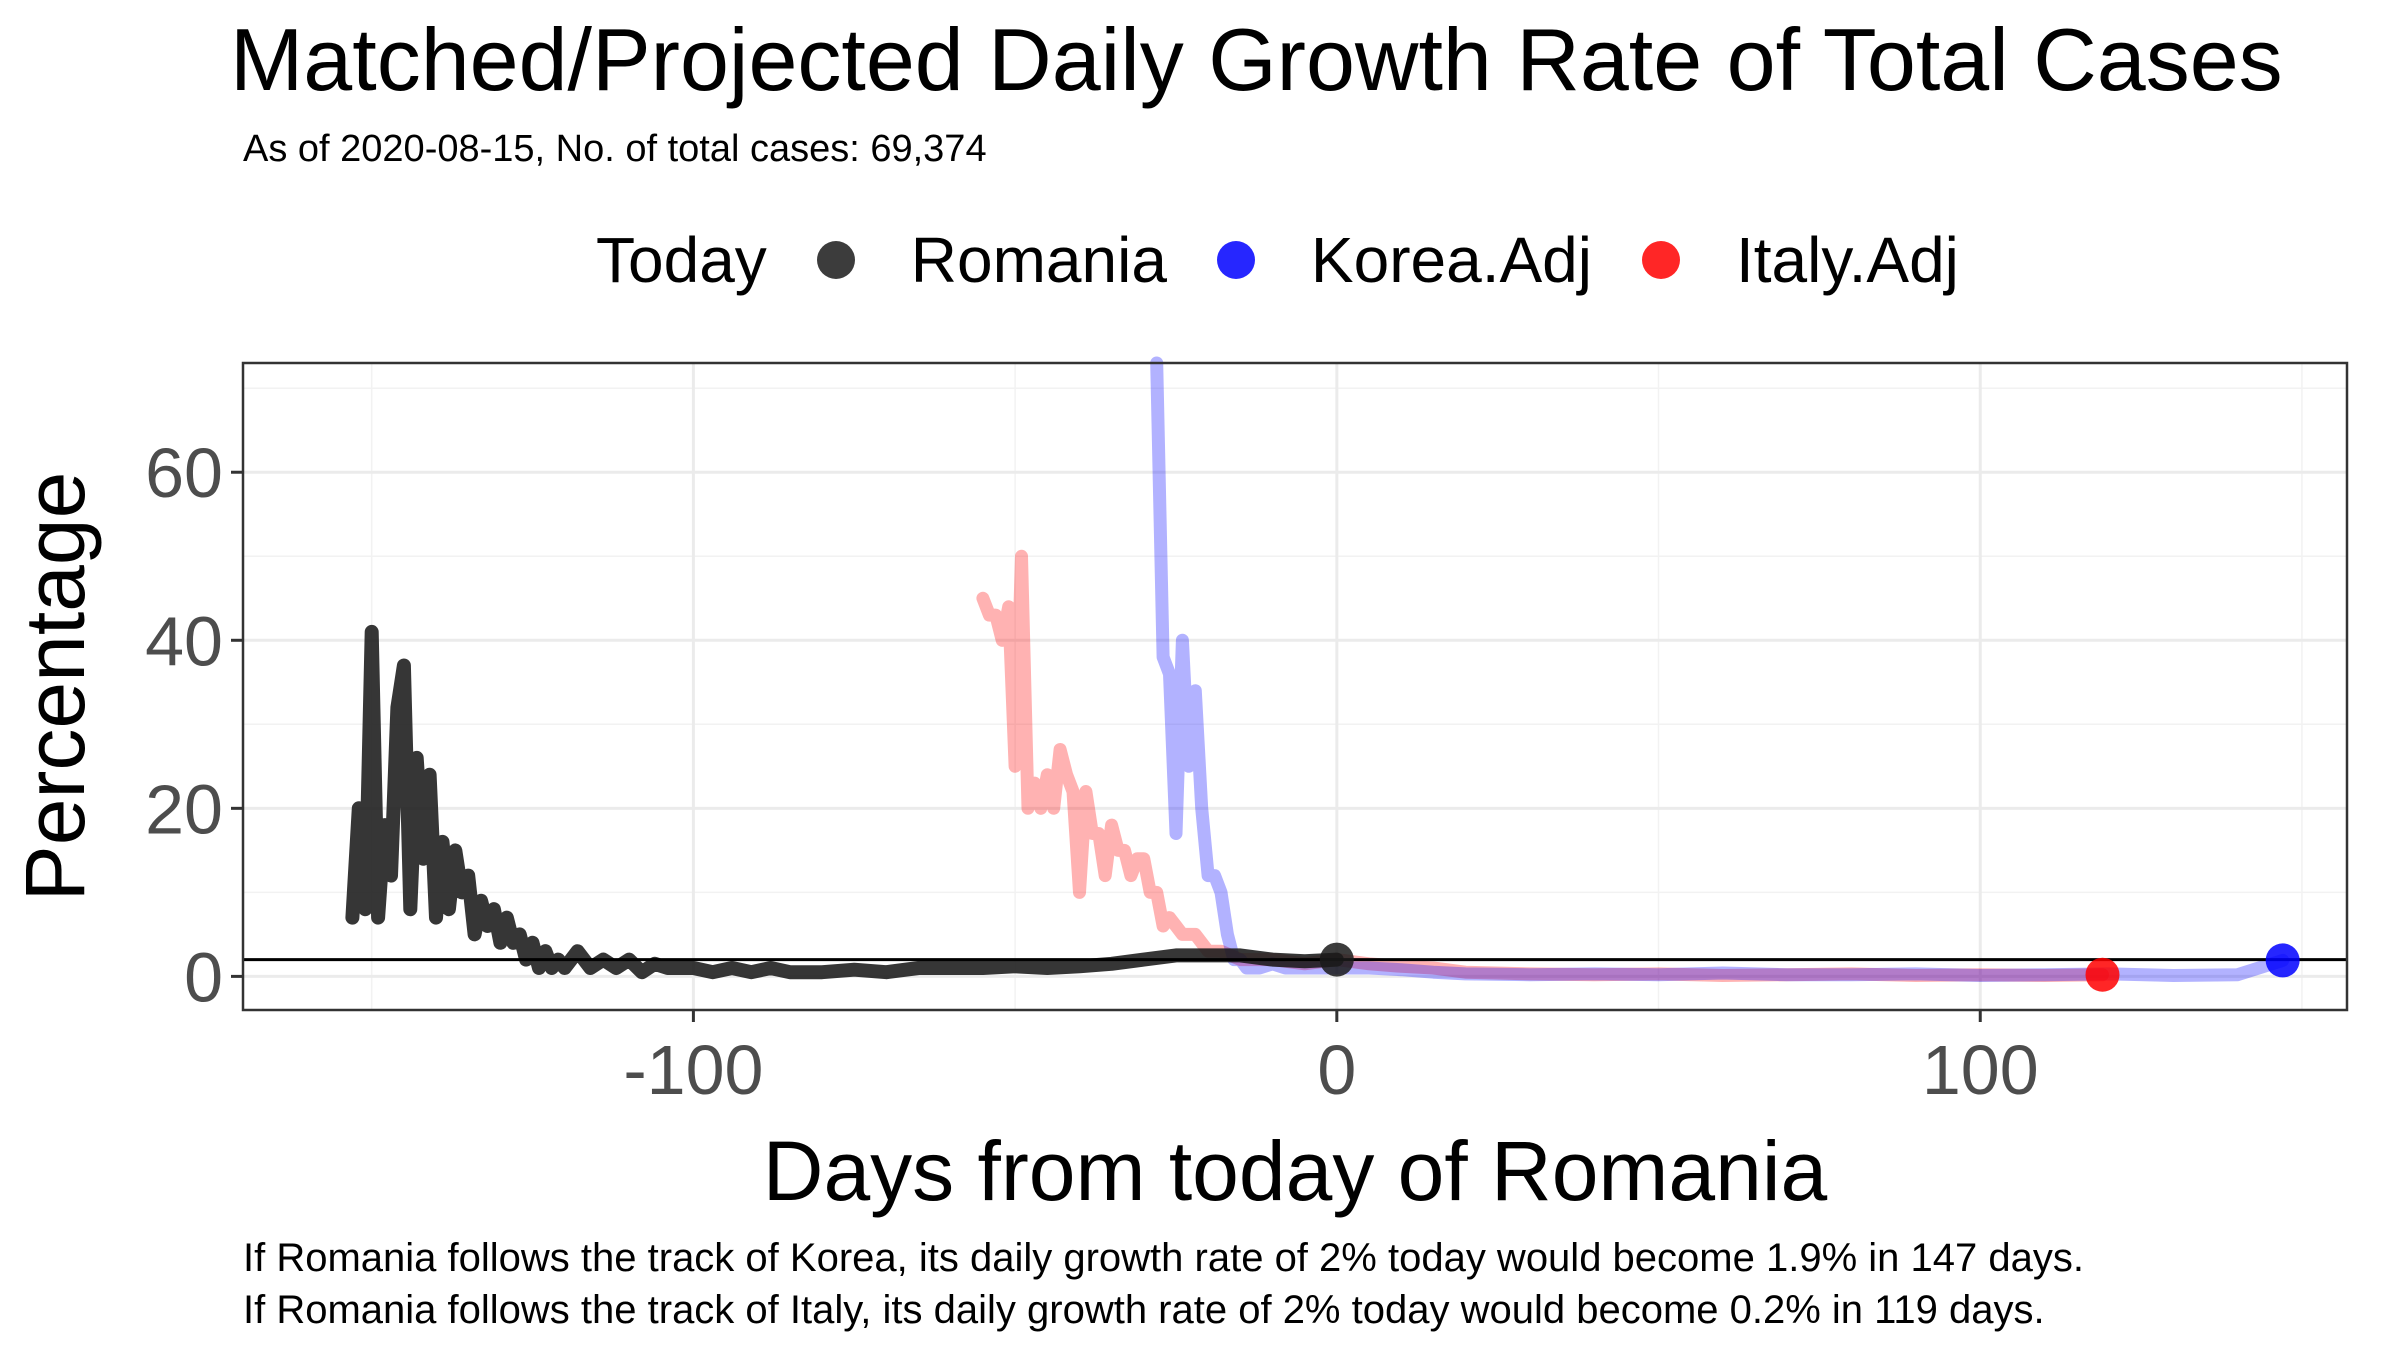 The image size is (2400, 1350). What do you see at coordinates (1235, 260) in the screenshot?
I see `legend-marker-korea` at bounding box center [1235, 260].